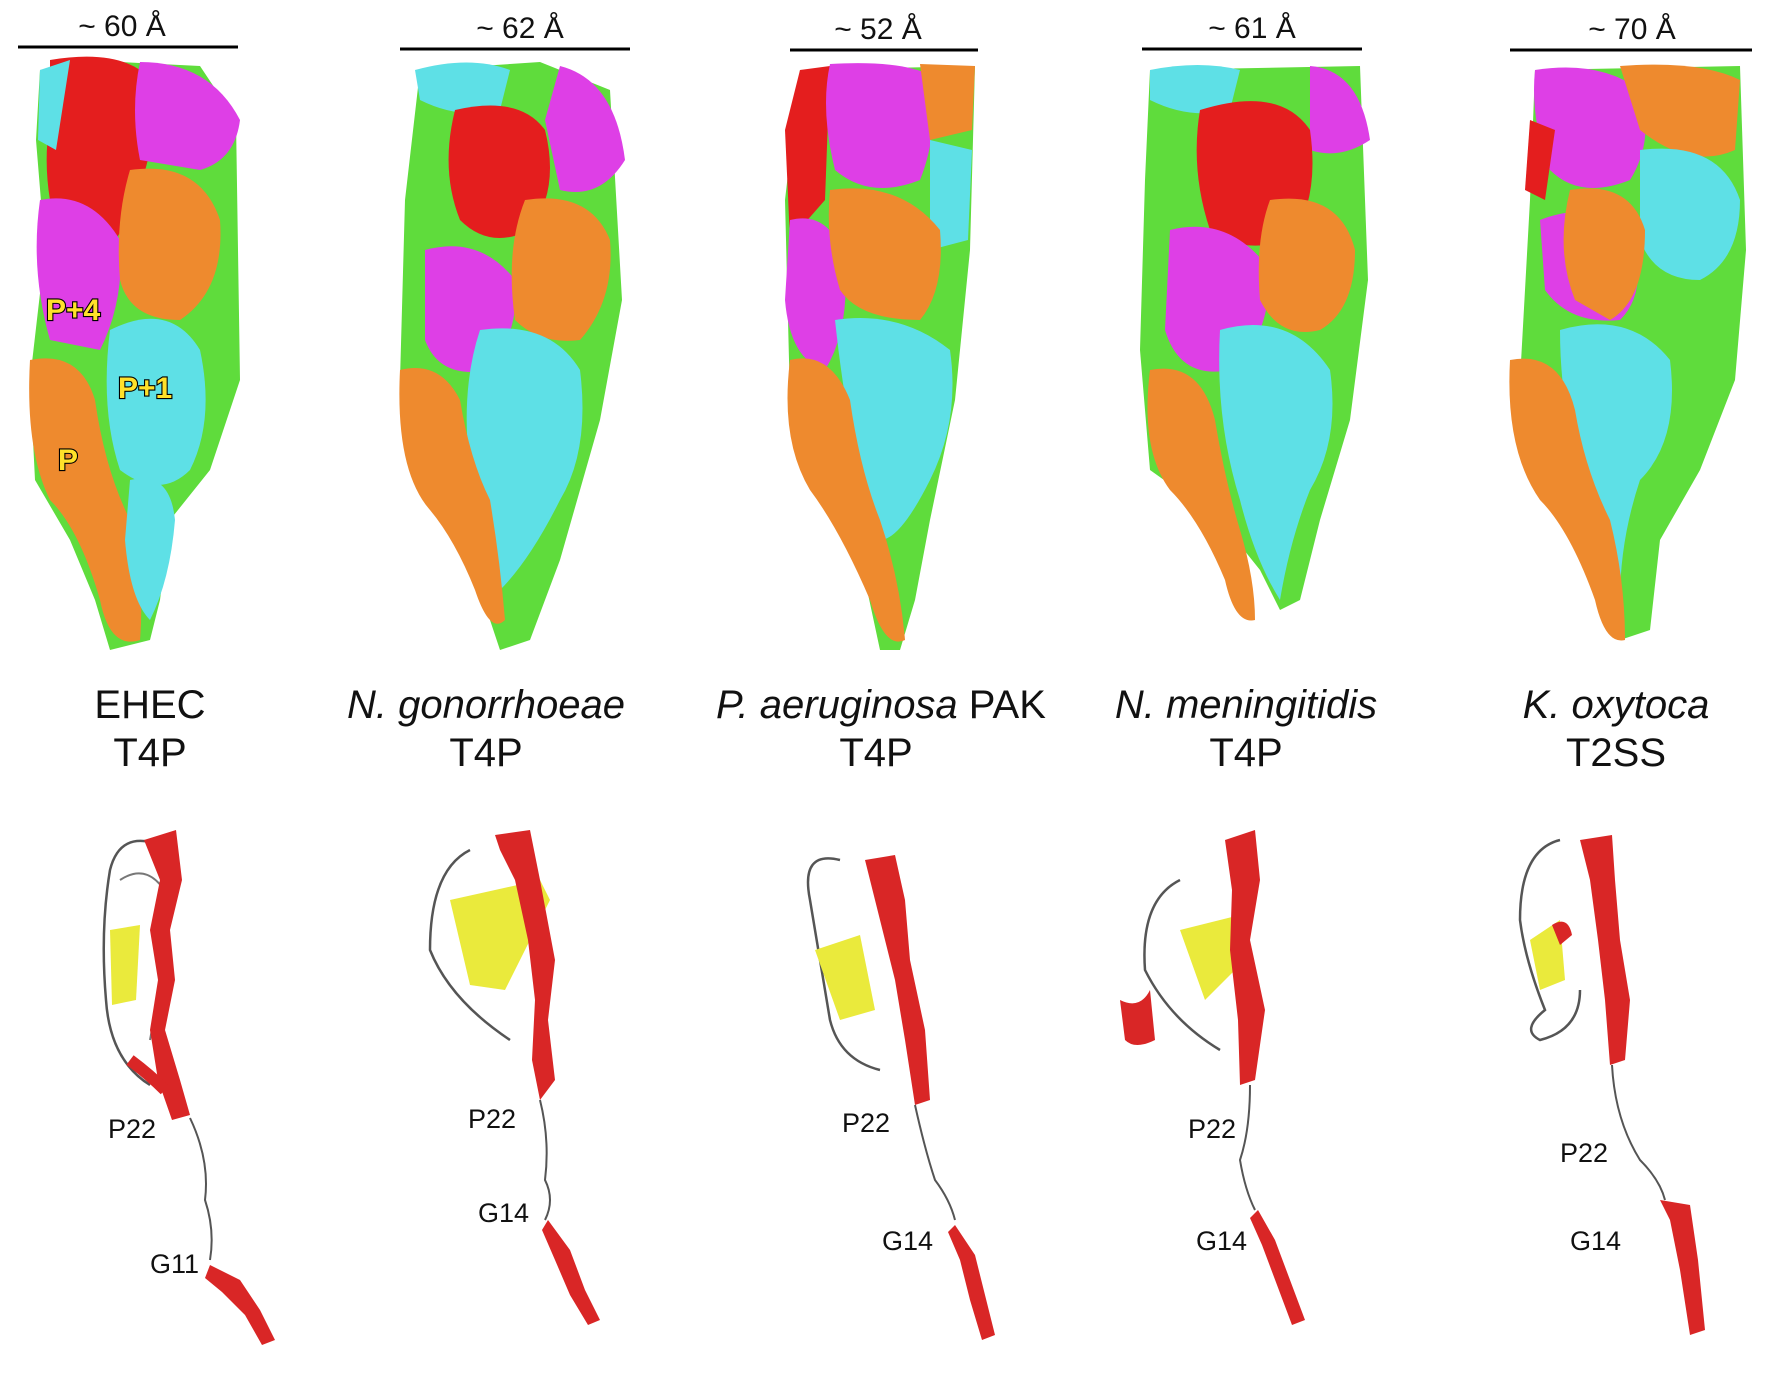 This screenshot has width=1766, height=1387. I want to click on subunit-label-p: P, so click(68, 460).